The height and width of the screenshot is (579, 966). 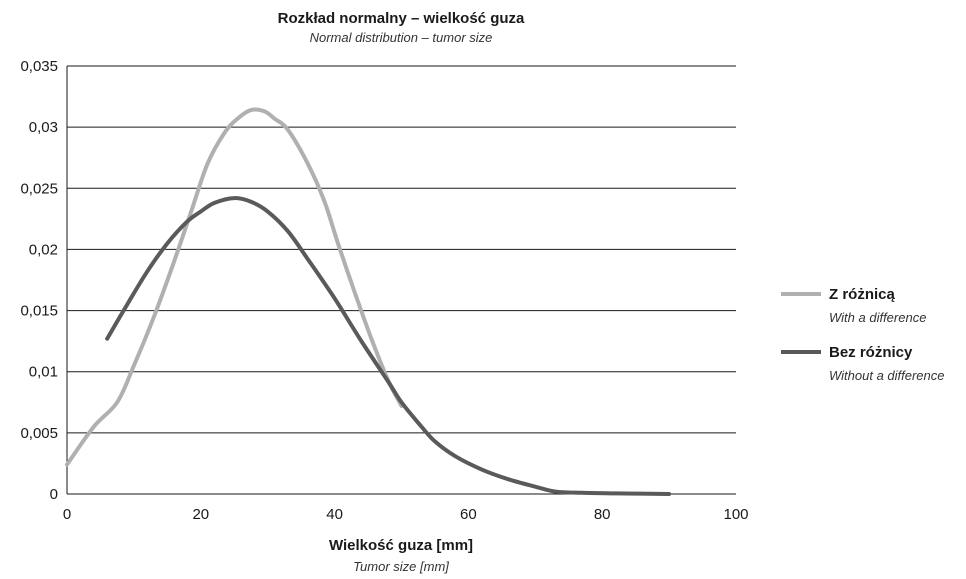 What do you see at coordinates (39, 280) in the screenshot?
I see `y-tick-labels: 0 0,005 0,01 0,015 0,02 0,025 0,03 0,035` at bounding box center [39, 280].